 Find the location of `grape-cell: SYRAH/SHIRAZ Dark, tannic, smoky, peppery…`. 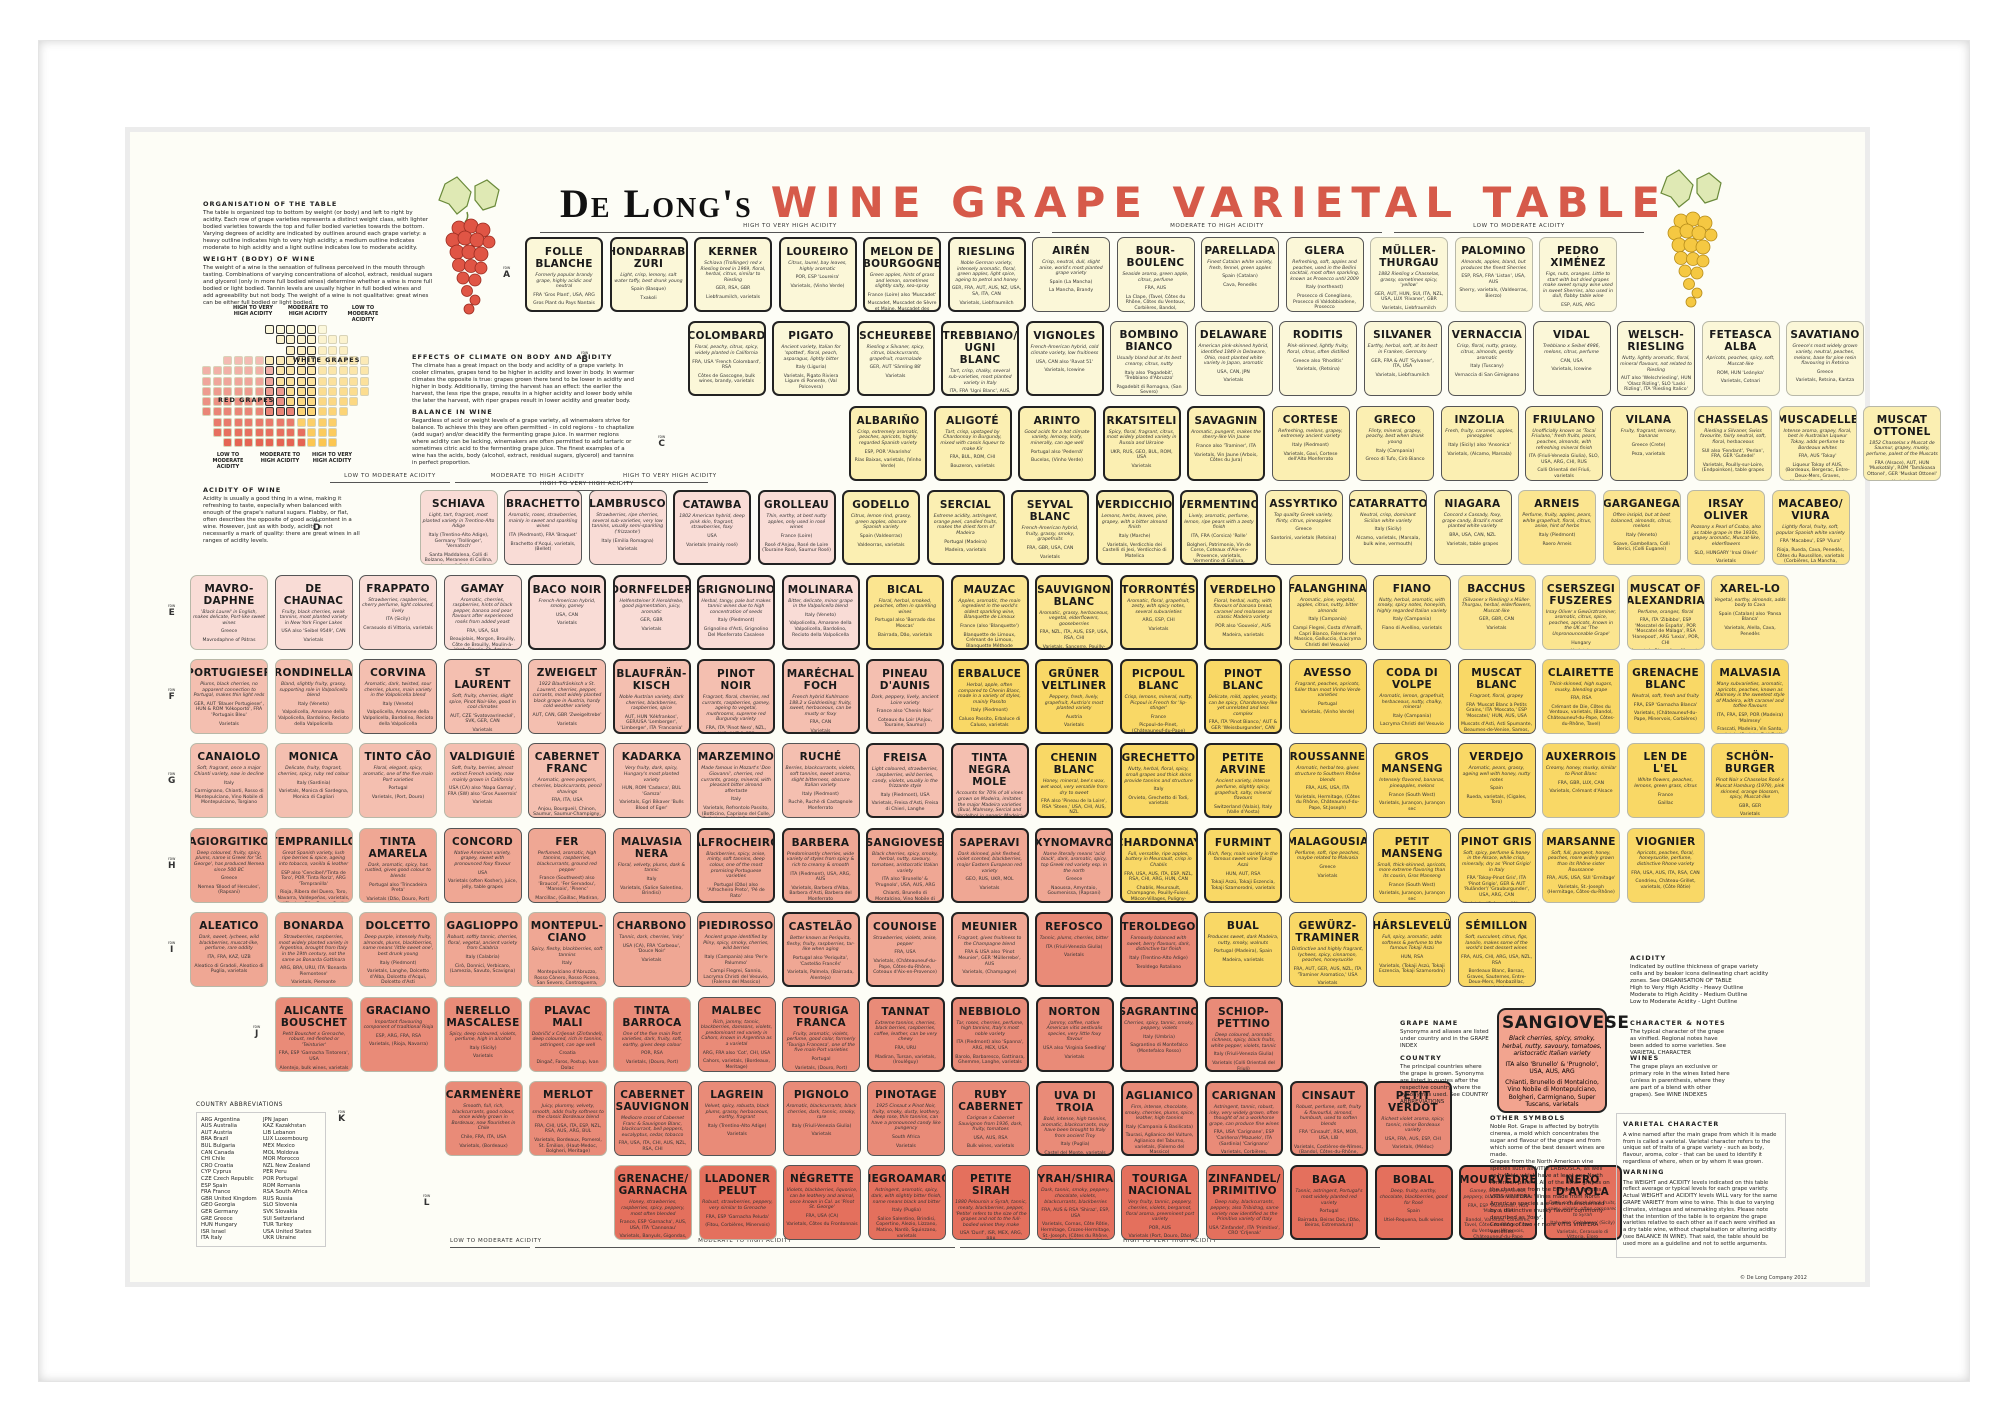

grape-cell: SYRAH/SHIRAZ Dark, tannic, smoky, peppery… is located at coordinates (1075, 1203).